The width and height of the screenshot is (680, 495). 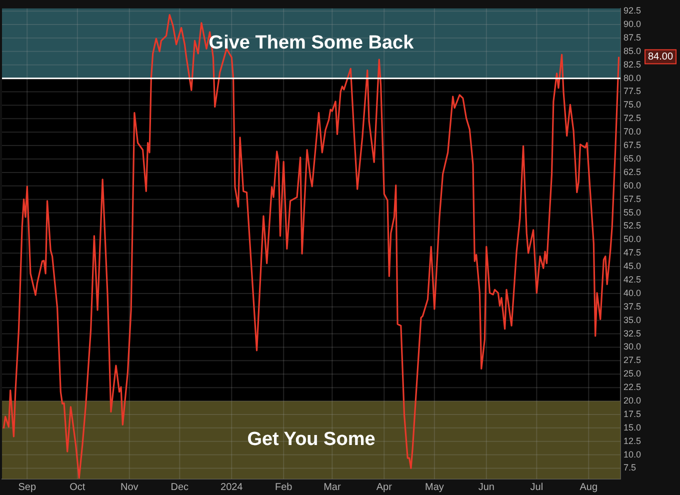 What do you see at coordinates (78, 487) in the screenshot?
I see `x-tick-label: Oct` at bounding box center [78, 487].